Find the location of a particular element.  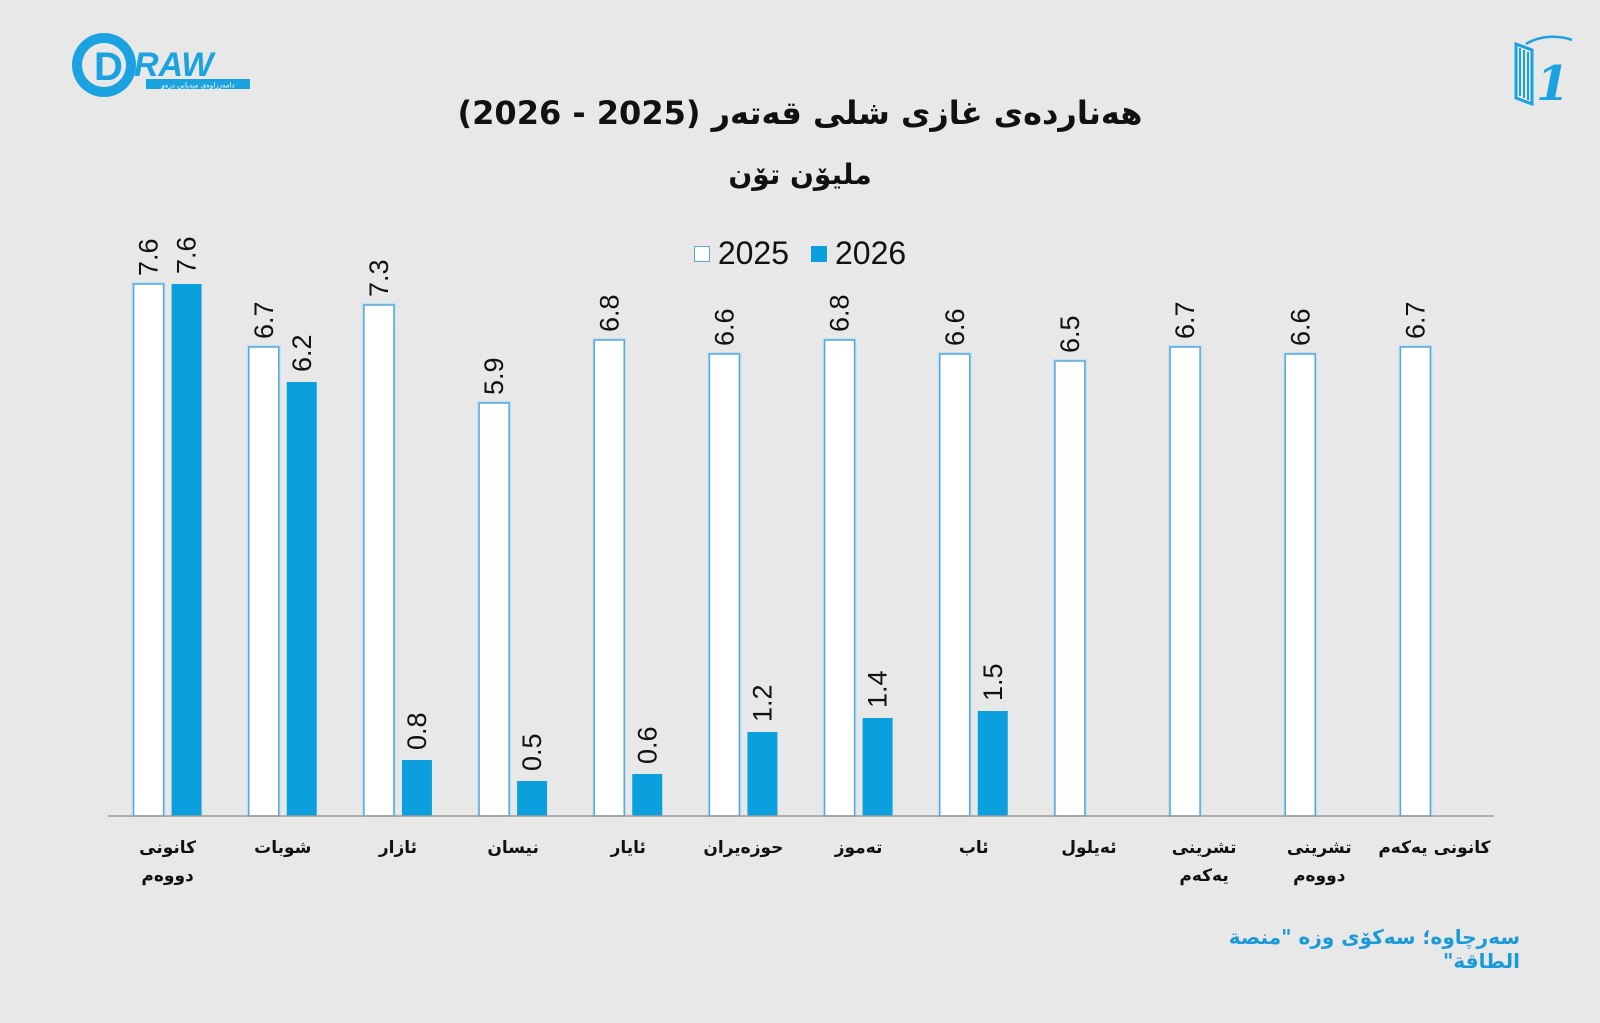

data-label-2026: 0.6 is located at coordinates (647, 745).